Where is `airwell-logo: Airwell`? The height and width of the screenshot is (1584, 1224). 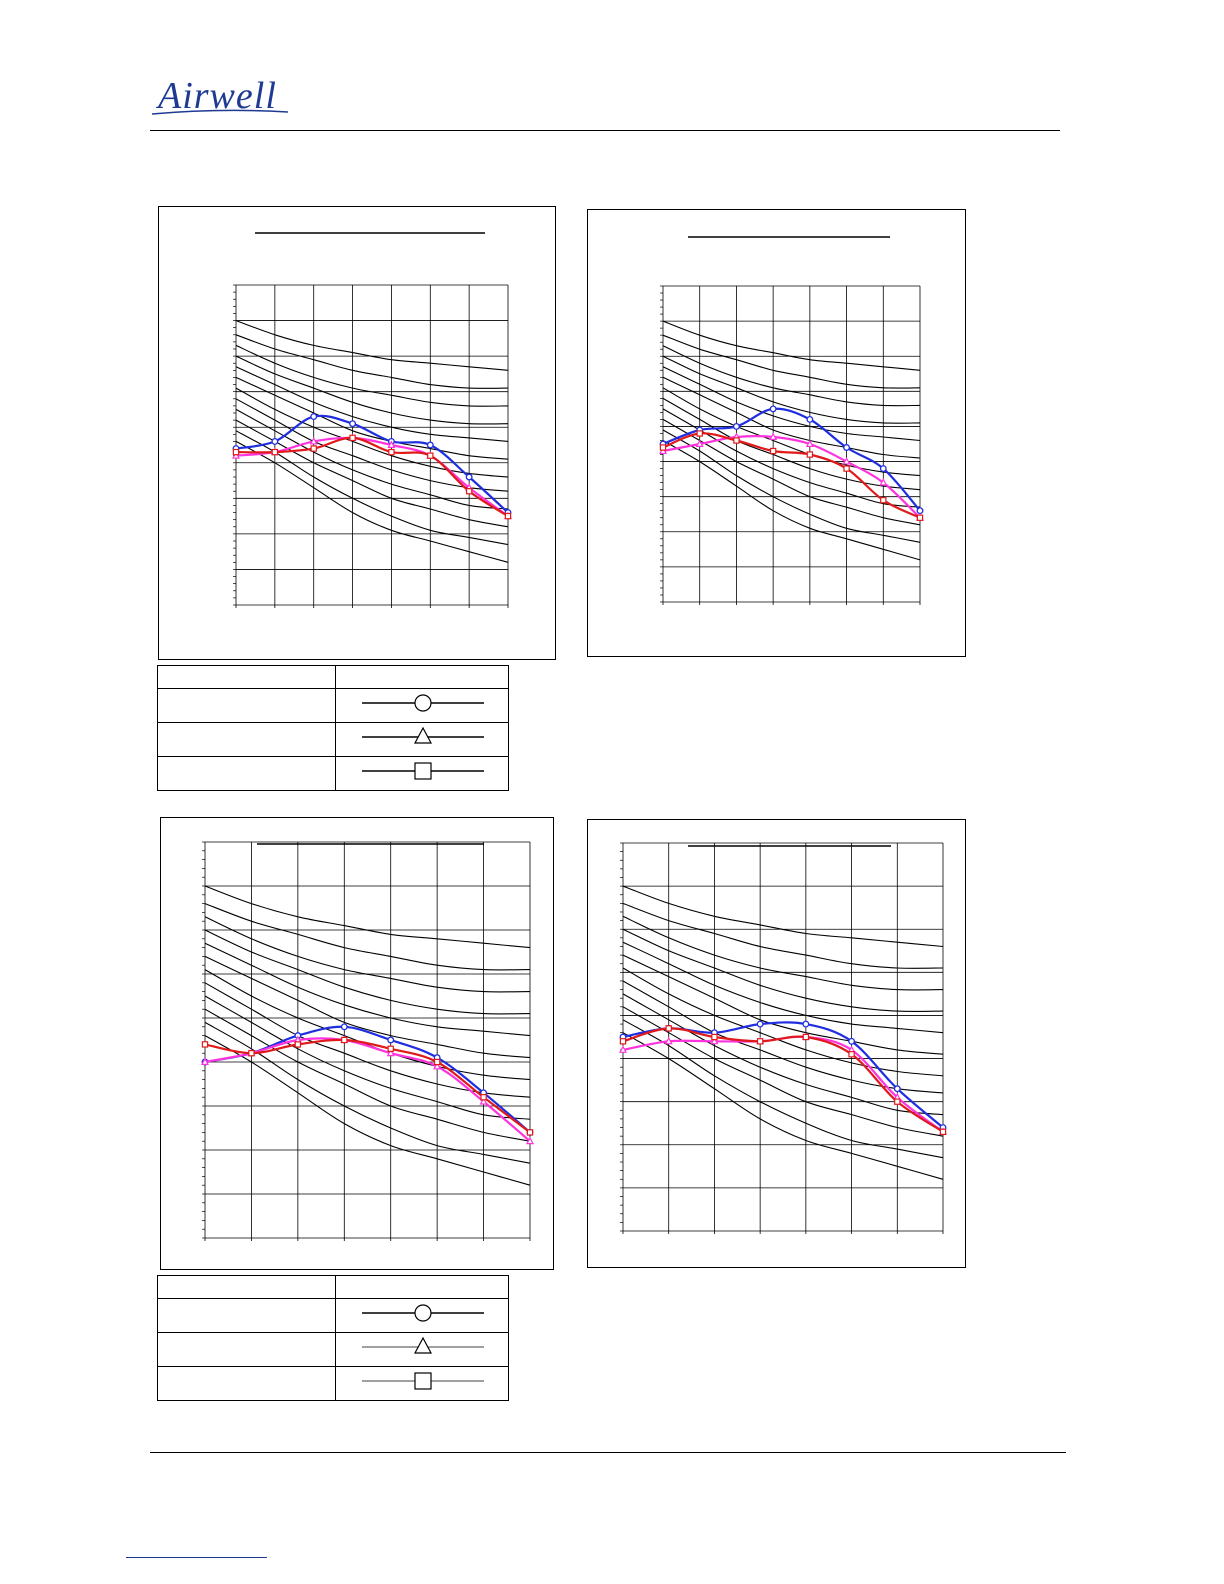 airwell-logo: Airwell is located at coordinates (217, 96).